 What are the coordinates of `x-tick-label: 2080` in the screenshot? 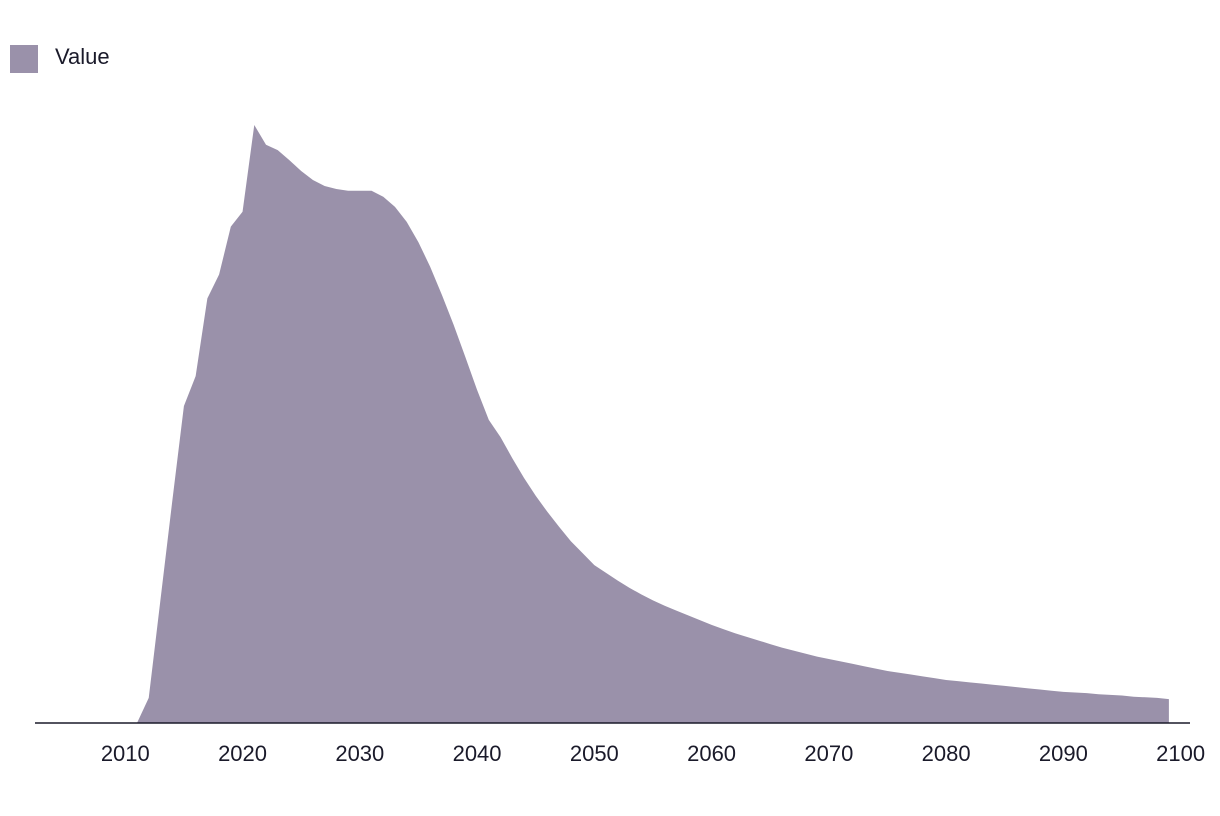 It's located at (946, 753).